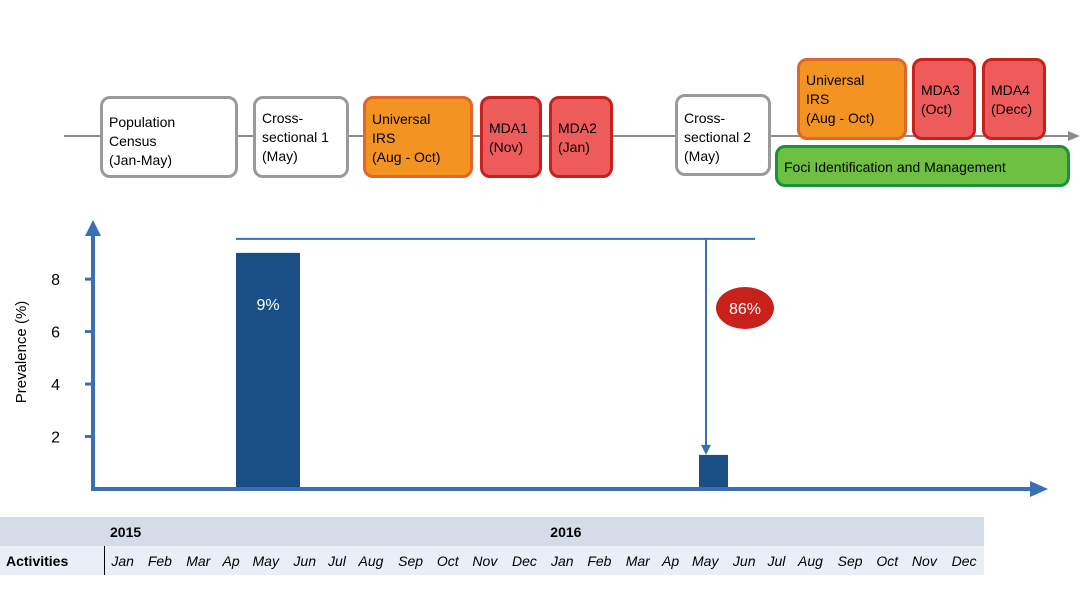  Describe the element at coordinates (717, 137) in the screenshot. I see `timeline-box-cross-sectional-2-label: Cross- sectional 2 (May)` at that location.